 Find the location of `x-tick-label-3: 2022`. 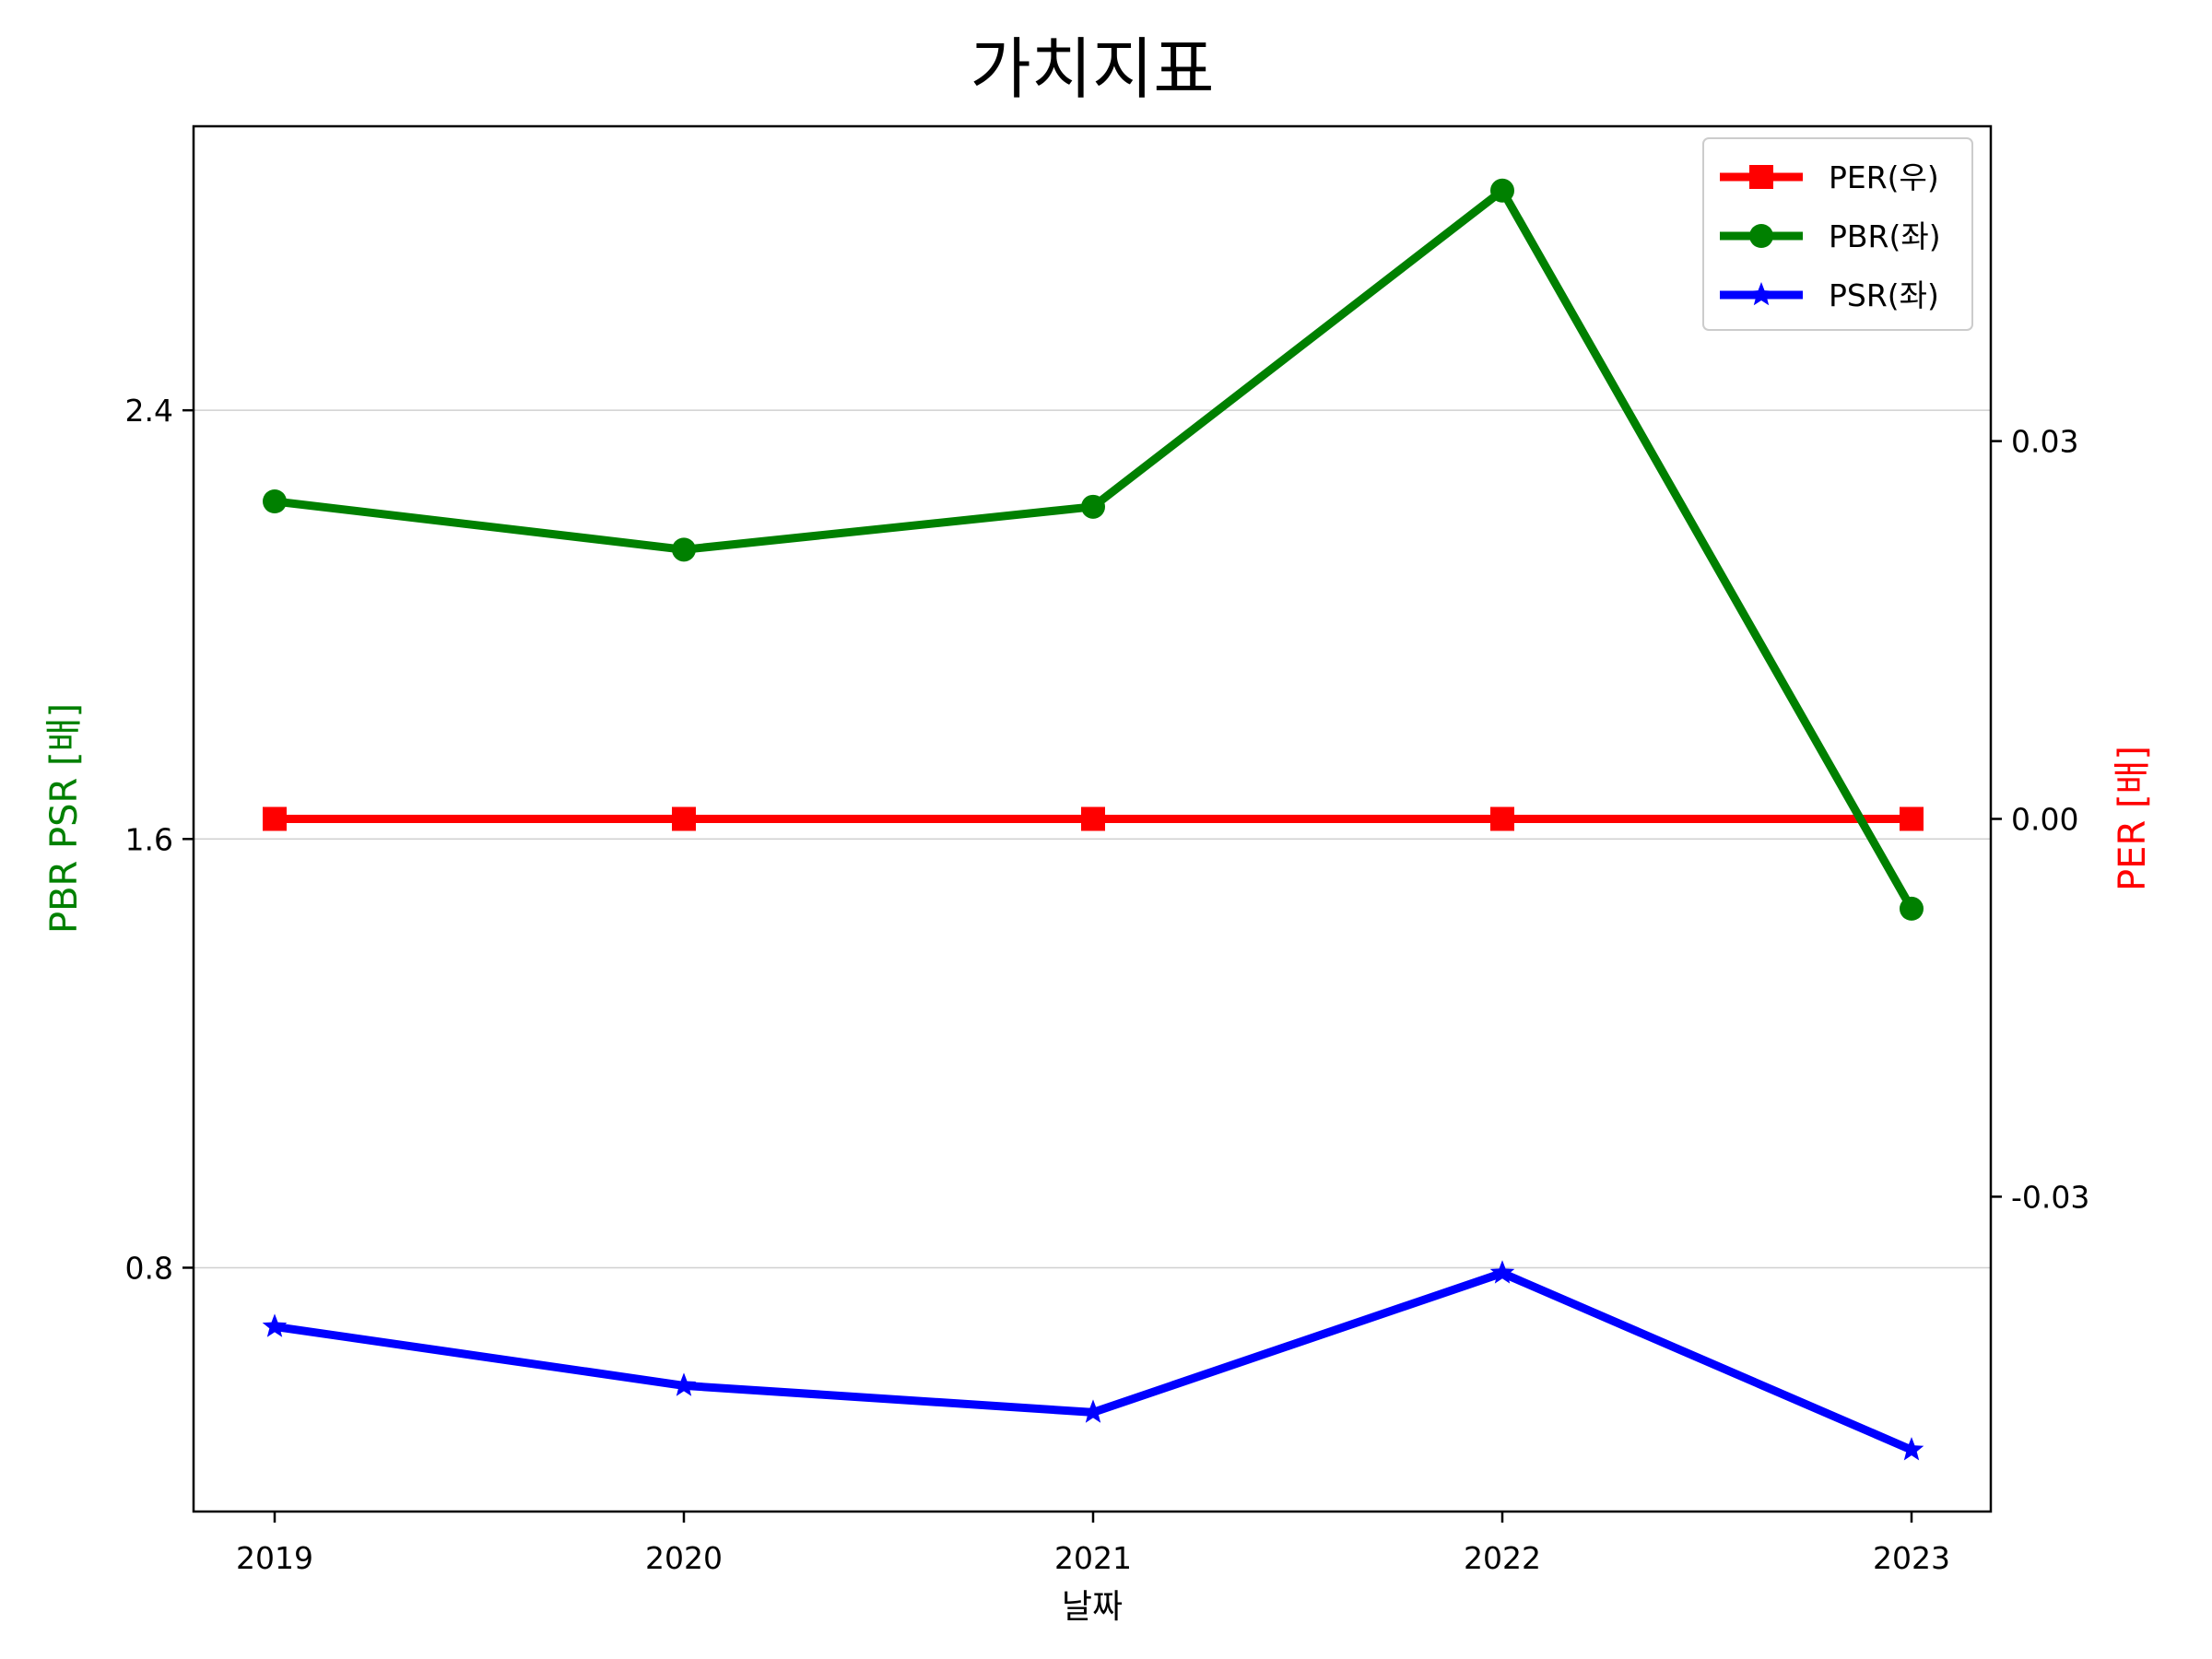

x-tick-label-3: 2022 is located at coordinates (1502, 1558).